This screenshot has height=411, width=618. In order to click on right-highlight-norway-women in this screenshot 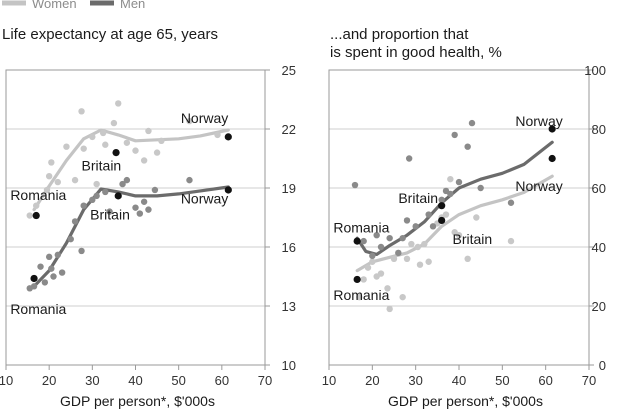, I will do `click(552, 158)`.